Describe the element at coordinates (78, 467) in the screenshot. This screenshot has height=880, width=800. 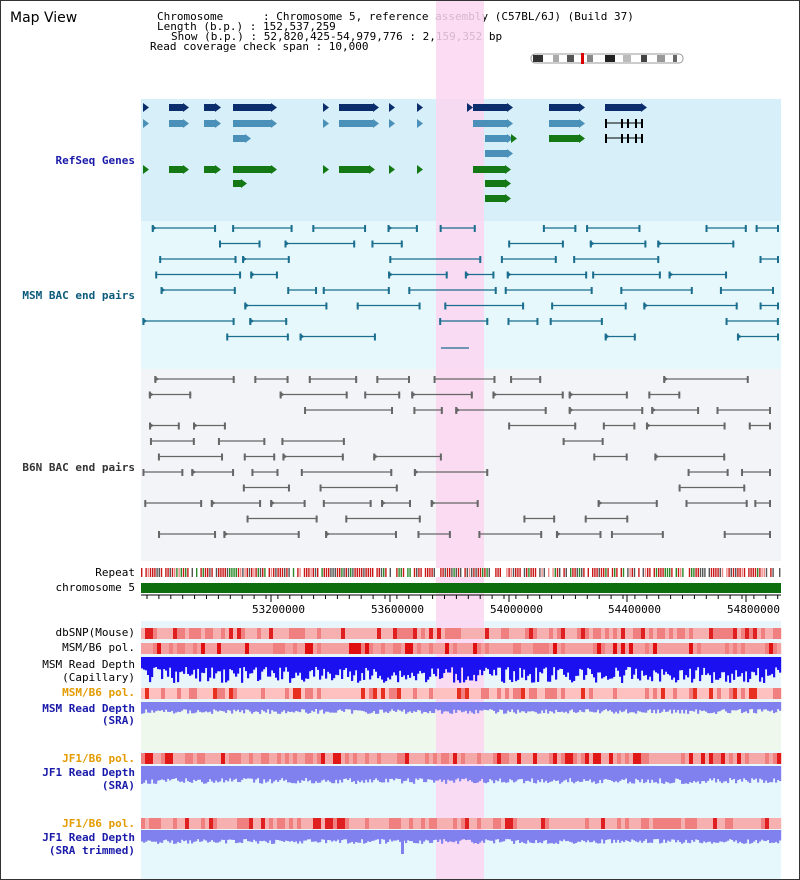
I see `label-b6n-bac: B6N BAC end pairs` at that location.